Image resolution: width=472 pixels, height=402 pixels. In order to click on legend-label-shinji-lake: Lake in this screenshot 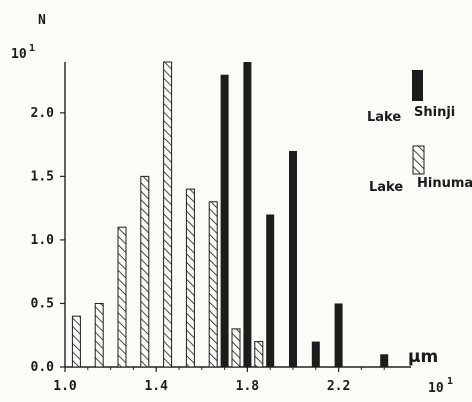, I will do `click(384, 117)`.